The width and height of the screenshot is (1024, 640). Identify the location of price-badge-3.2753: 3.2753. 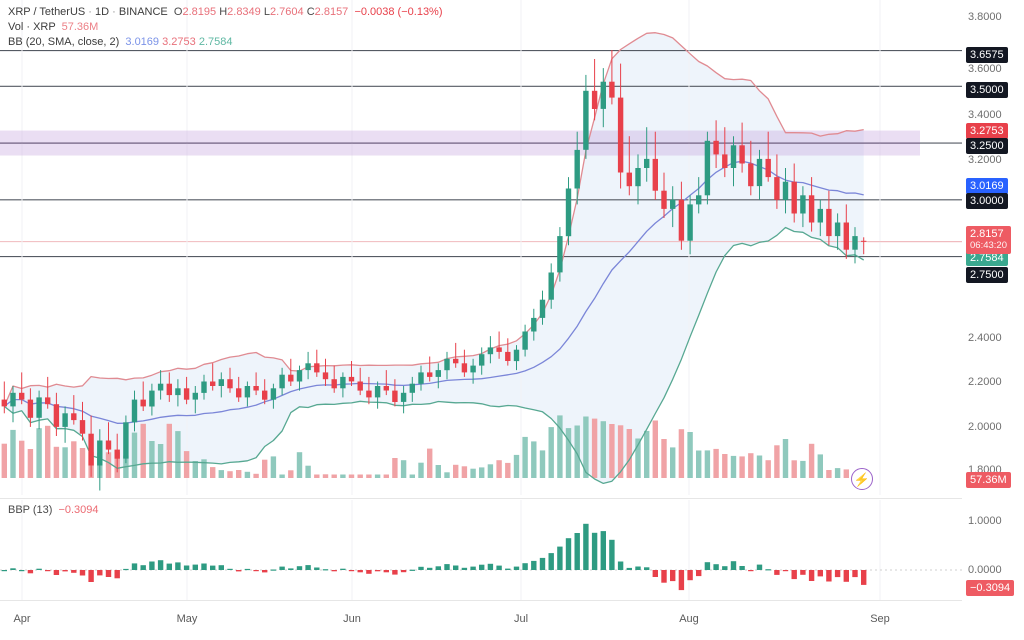
(987, 131).